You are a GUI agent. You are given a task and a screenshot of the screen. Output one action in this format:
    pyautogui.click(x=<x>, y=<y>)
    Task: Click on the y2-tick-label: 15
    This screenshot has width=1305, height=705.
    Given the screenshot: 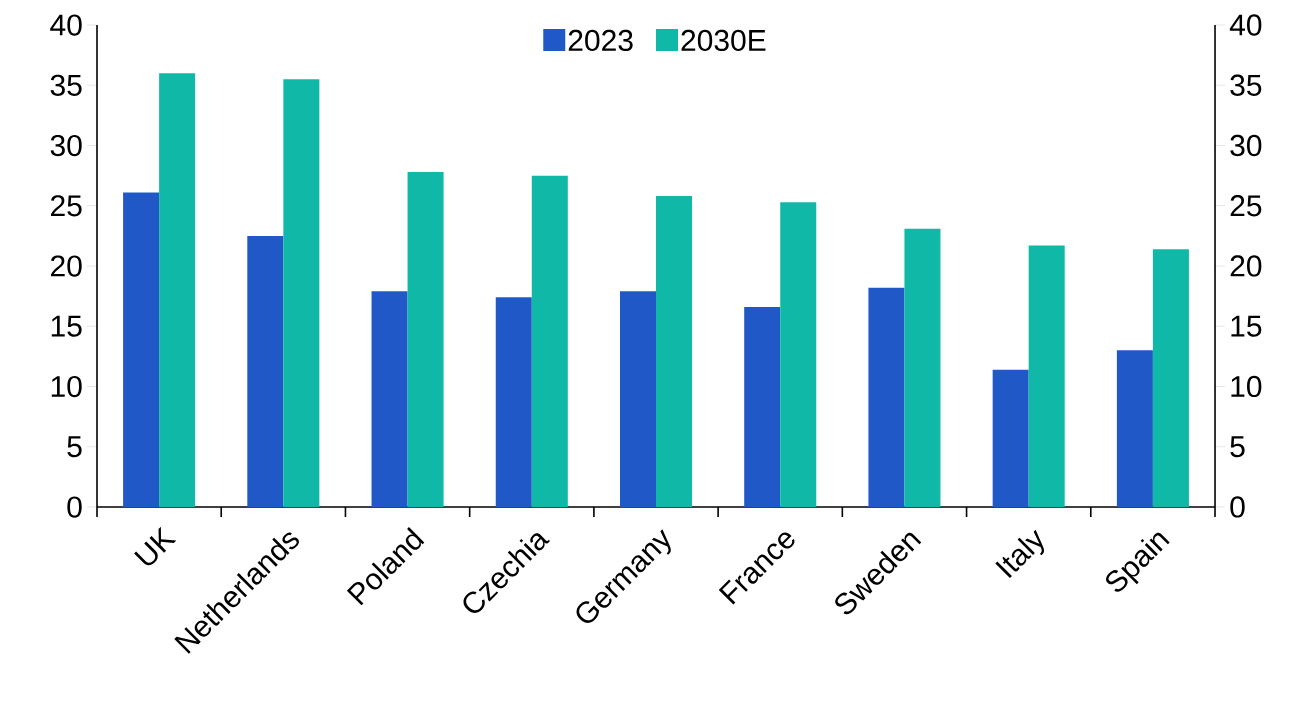 What is the action you would take?
    pyautogui.click(x=1246, y=326)
    